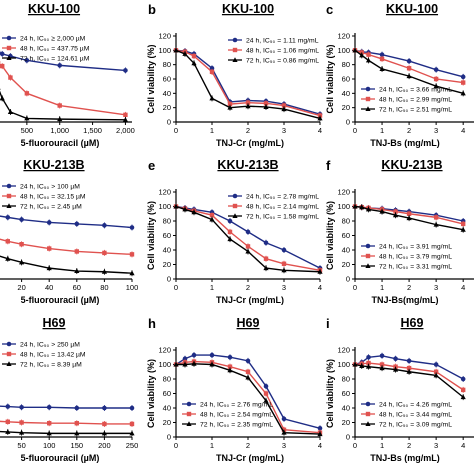 Image resolution: width=474 pixels, height=474 pixels. I want to click on legend-label: 24 h, IC₅₀ > 100 µM, so click(50, 187).